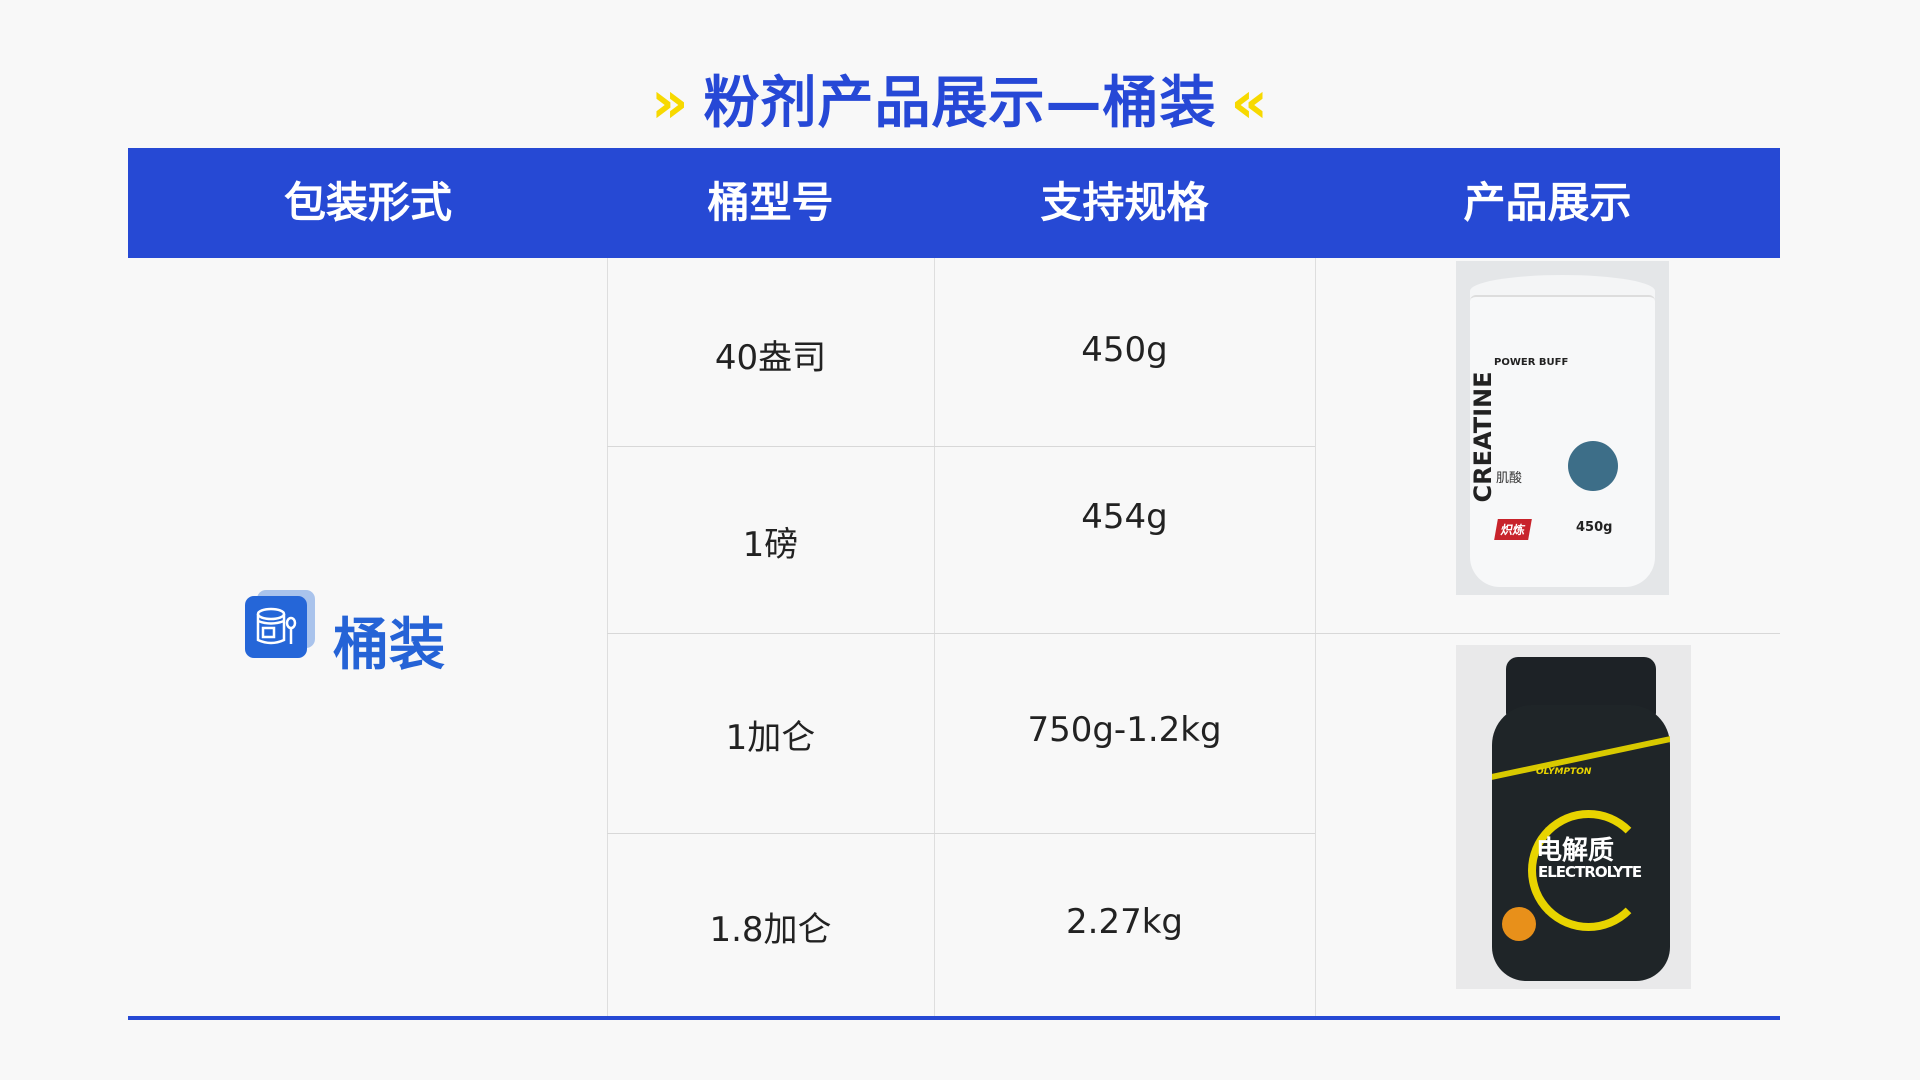 The height and width of the screenshot is (1080, 1920). I want to click on header-spec: 支持规格, so click(1124, 202).